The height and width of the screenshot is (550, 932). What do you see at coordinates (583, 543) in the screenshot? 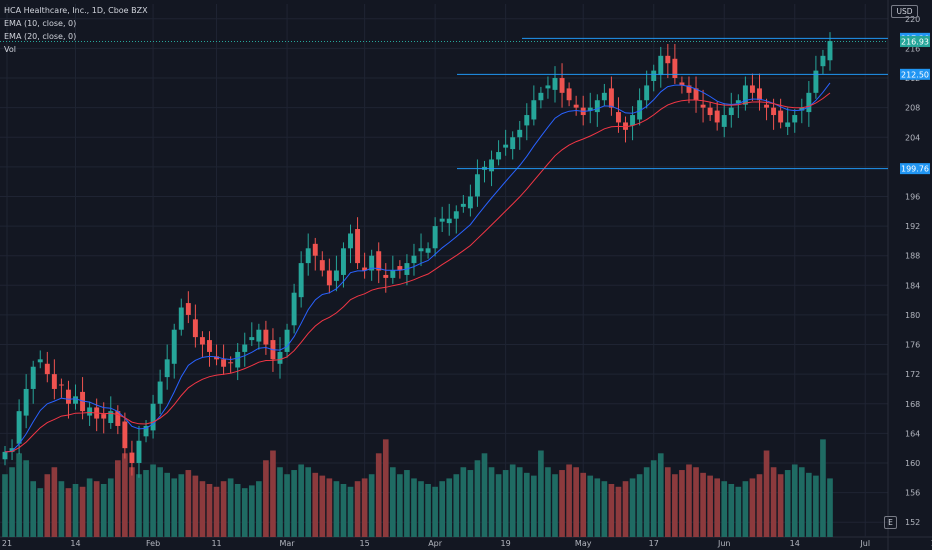
I see `x-tick-label: May` at bounding box center [583, 543].